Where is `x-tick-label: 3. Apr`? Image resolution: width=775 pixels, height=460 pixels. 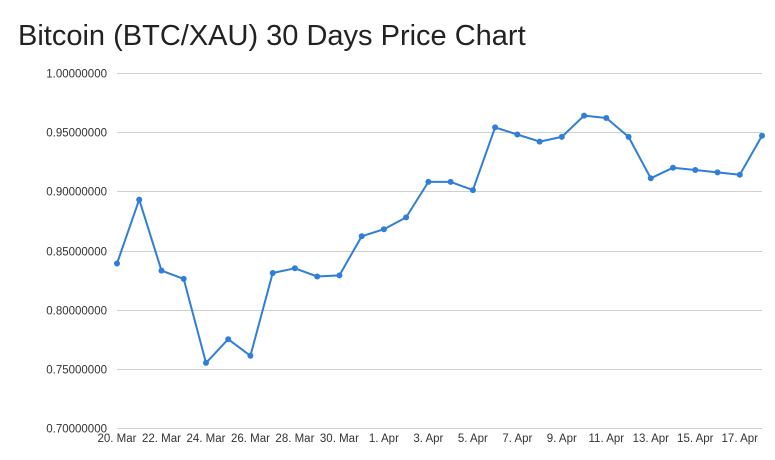 x-tick-label: 3. Apr is located at coordinates (428, 439).